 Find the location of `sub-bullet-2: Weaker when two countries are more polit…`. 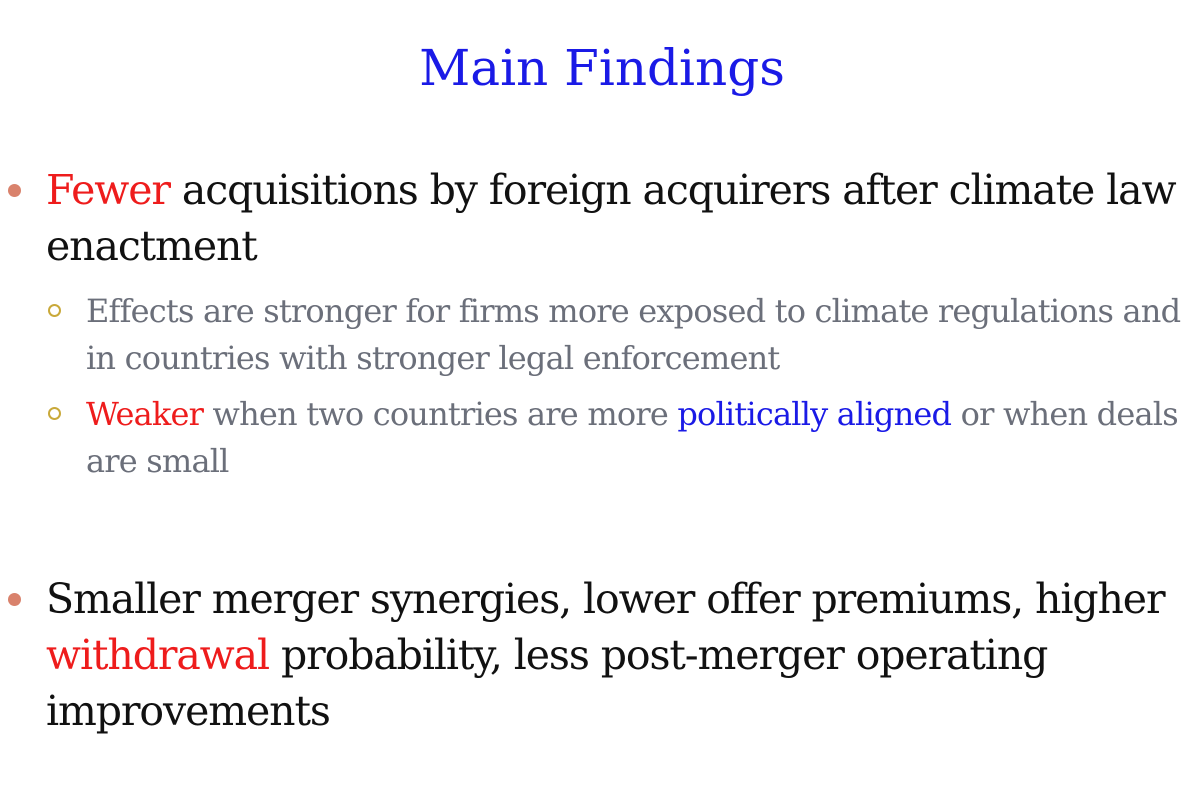

sub-bullet-2: Weaker when two countries are more polit… is located at coordinates (617, 438).